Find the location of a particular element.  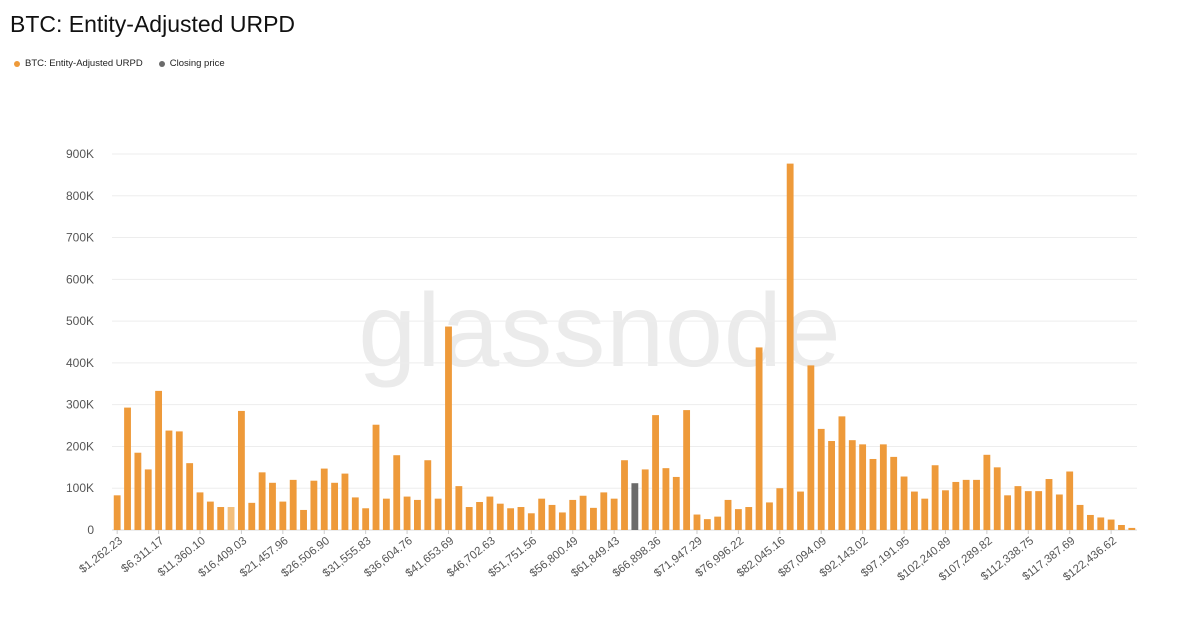

closing-price-bar is located at coordinates (635, 506).